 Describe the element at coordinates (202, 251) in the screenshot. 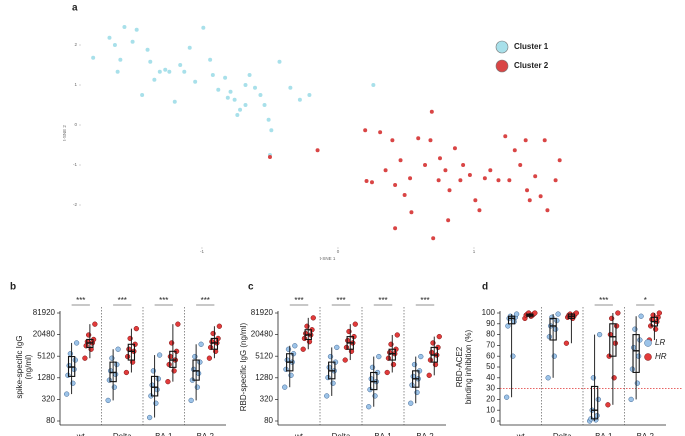

I see `x-tick-label: -1` at that location.